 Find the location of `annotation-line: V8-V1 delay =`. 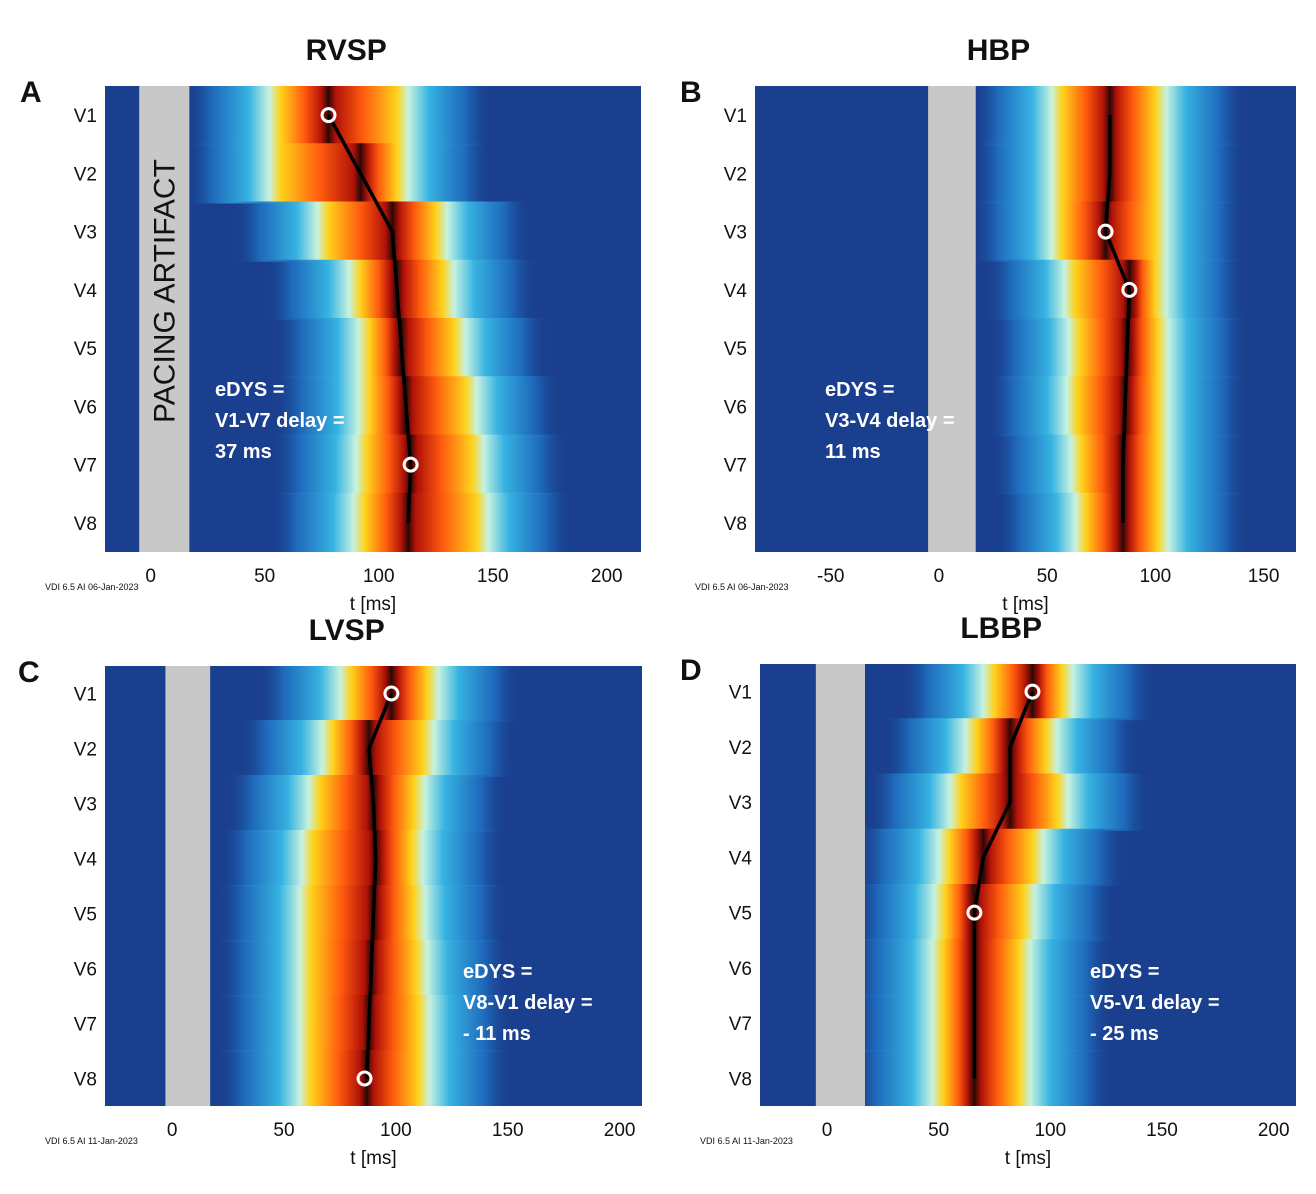

annotation-line: V8-V1 delay = is located at coordinates (528, 1003).